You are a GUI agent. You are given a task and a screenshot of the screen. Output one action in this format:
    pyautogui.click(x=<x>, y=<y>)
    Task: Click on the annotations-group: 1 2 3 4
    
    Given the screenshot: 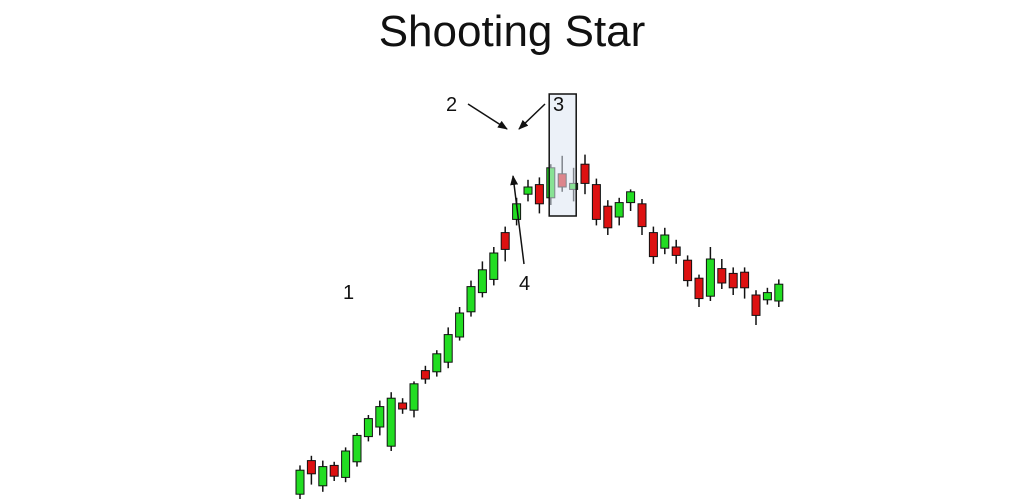 What is the action you would take?
    pyautogui.click(x=453, y=199)
    